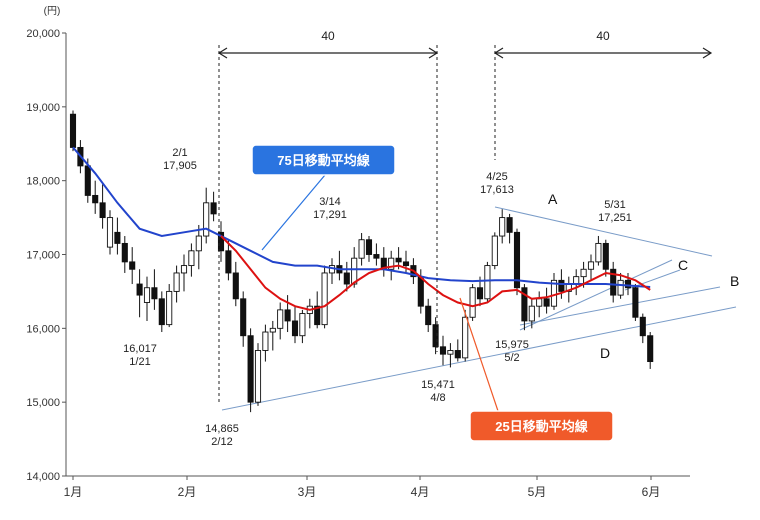 This screenshot has height=520, width=760. Describe the element at coordinates (180, 166) in the screenshot. I see `annotation-label: 17,905` at that location.